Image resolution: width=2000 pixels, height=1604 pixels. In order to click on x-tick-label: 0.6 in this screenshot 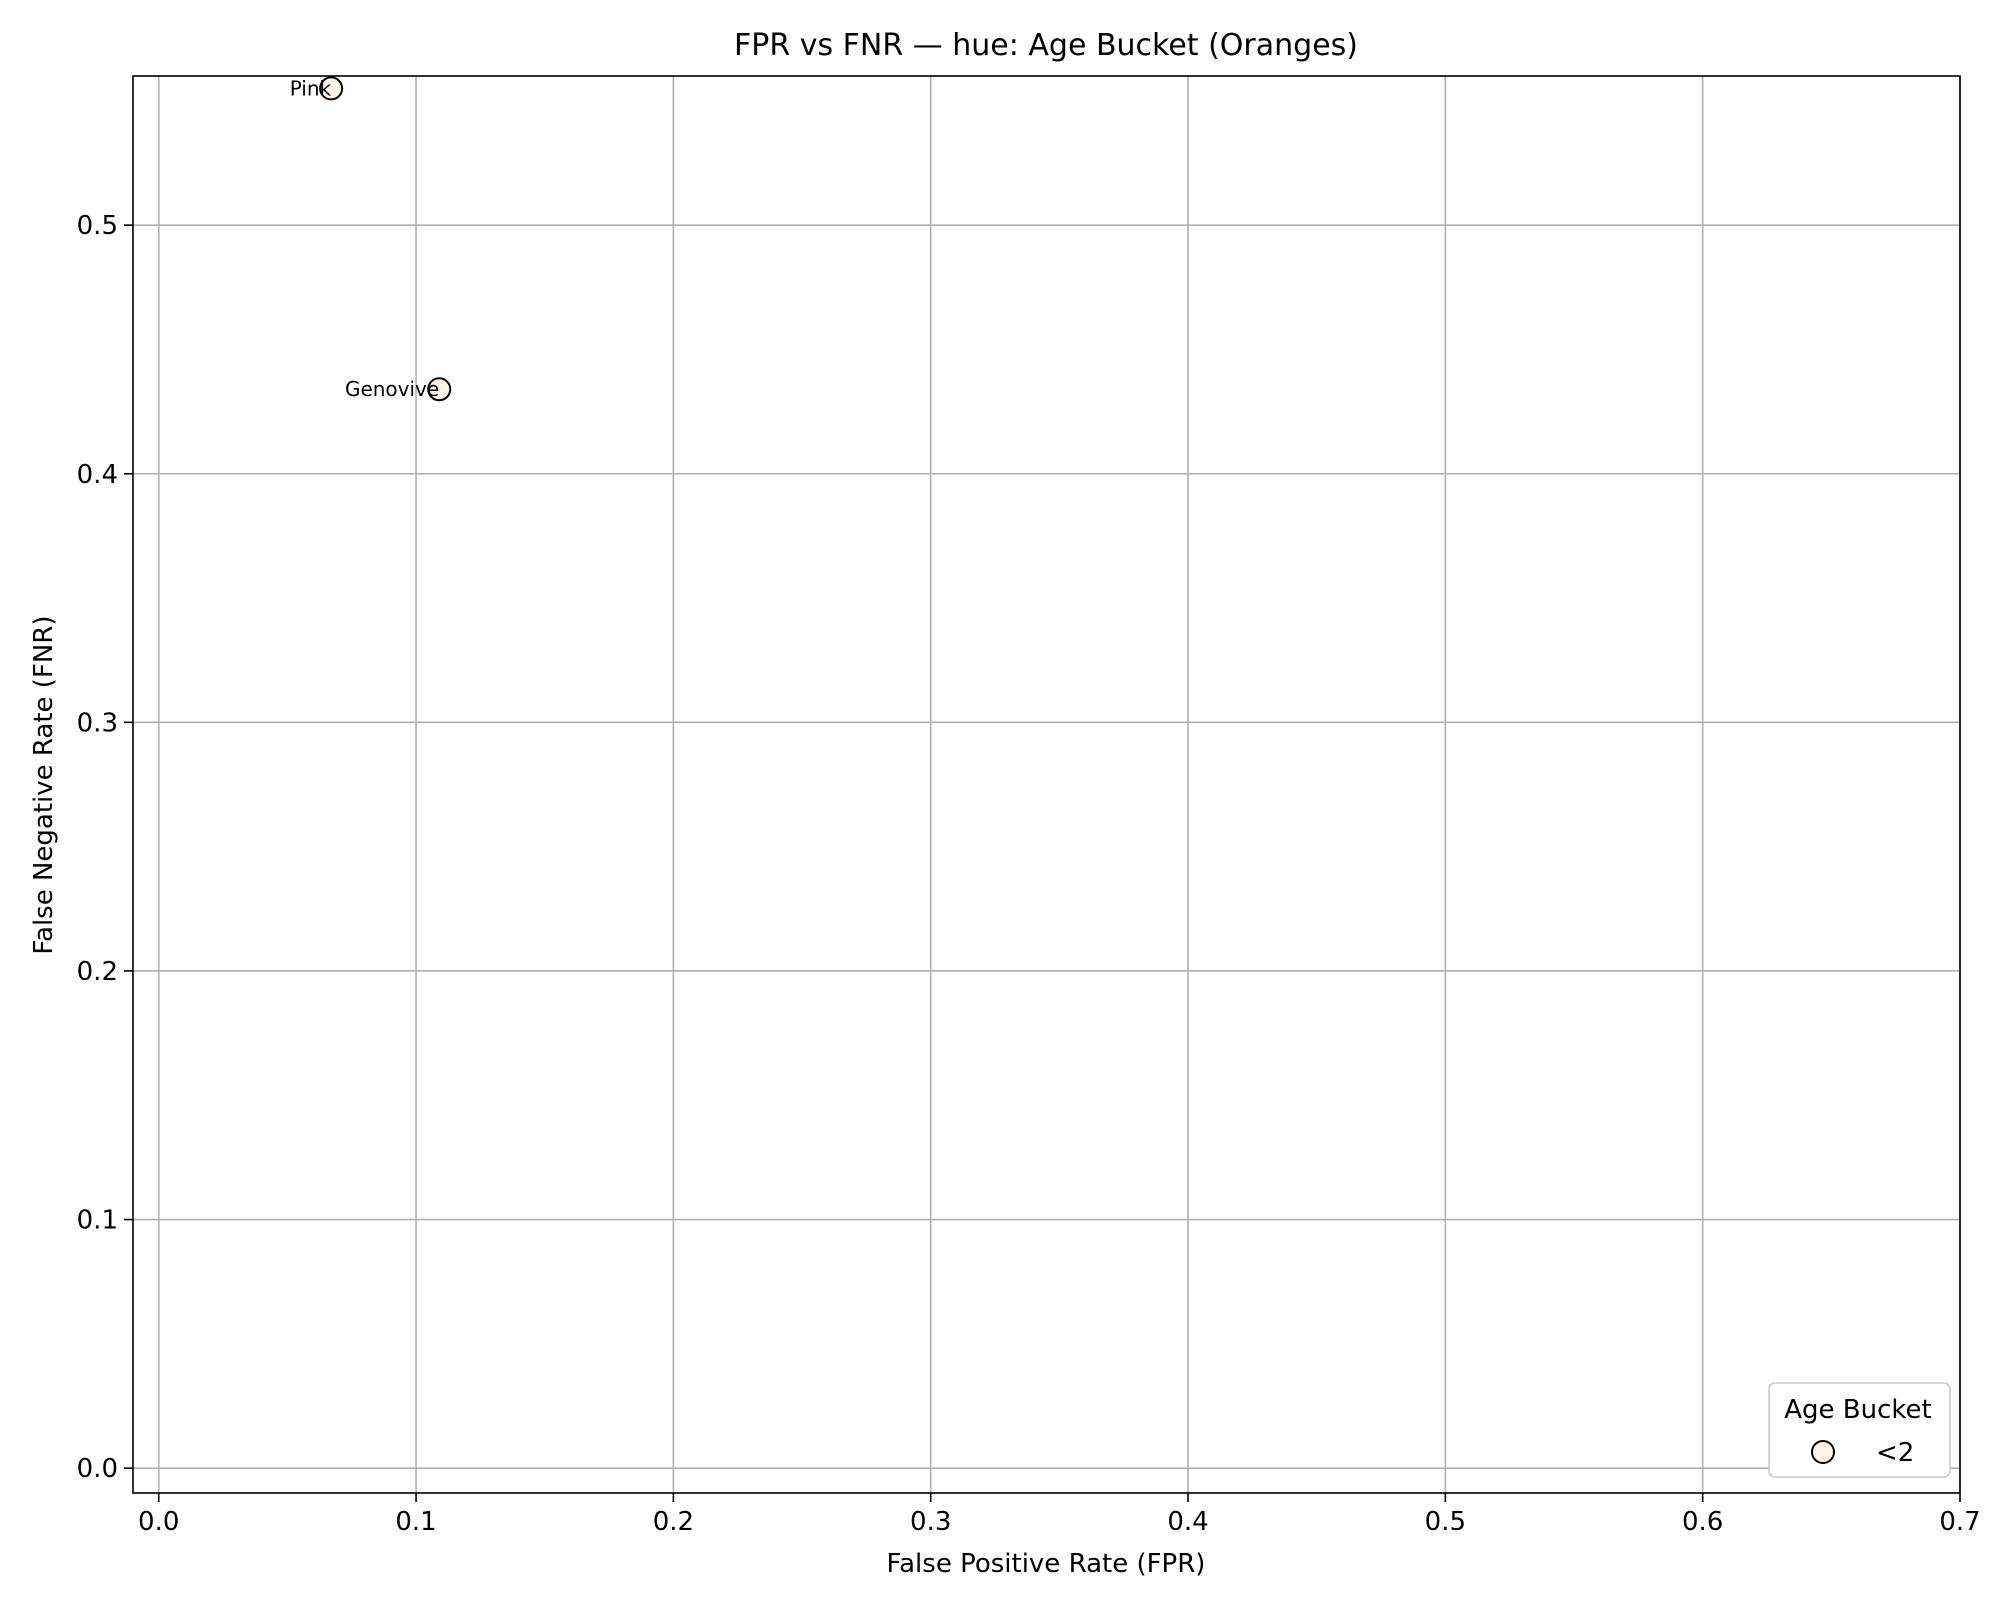, I will do `click(1702, 1522)`.